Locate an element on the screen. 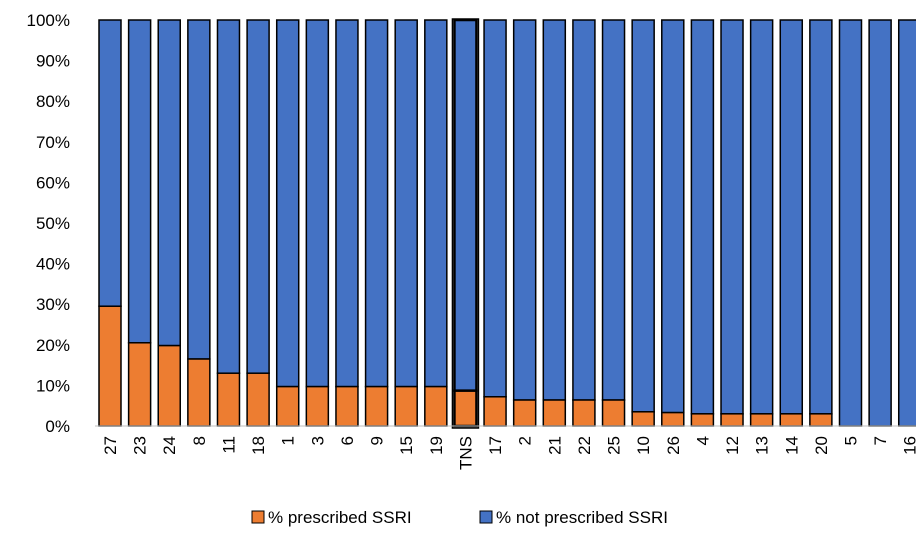  x-tick-label: 9 is located at coordinates (377, 440).